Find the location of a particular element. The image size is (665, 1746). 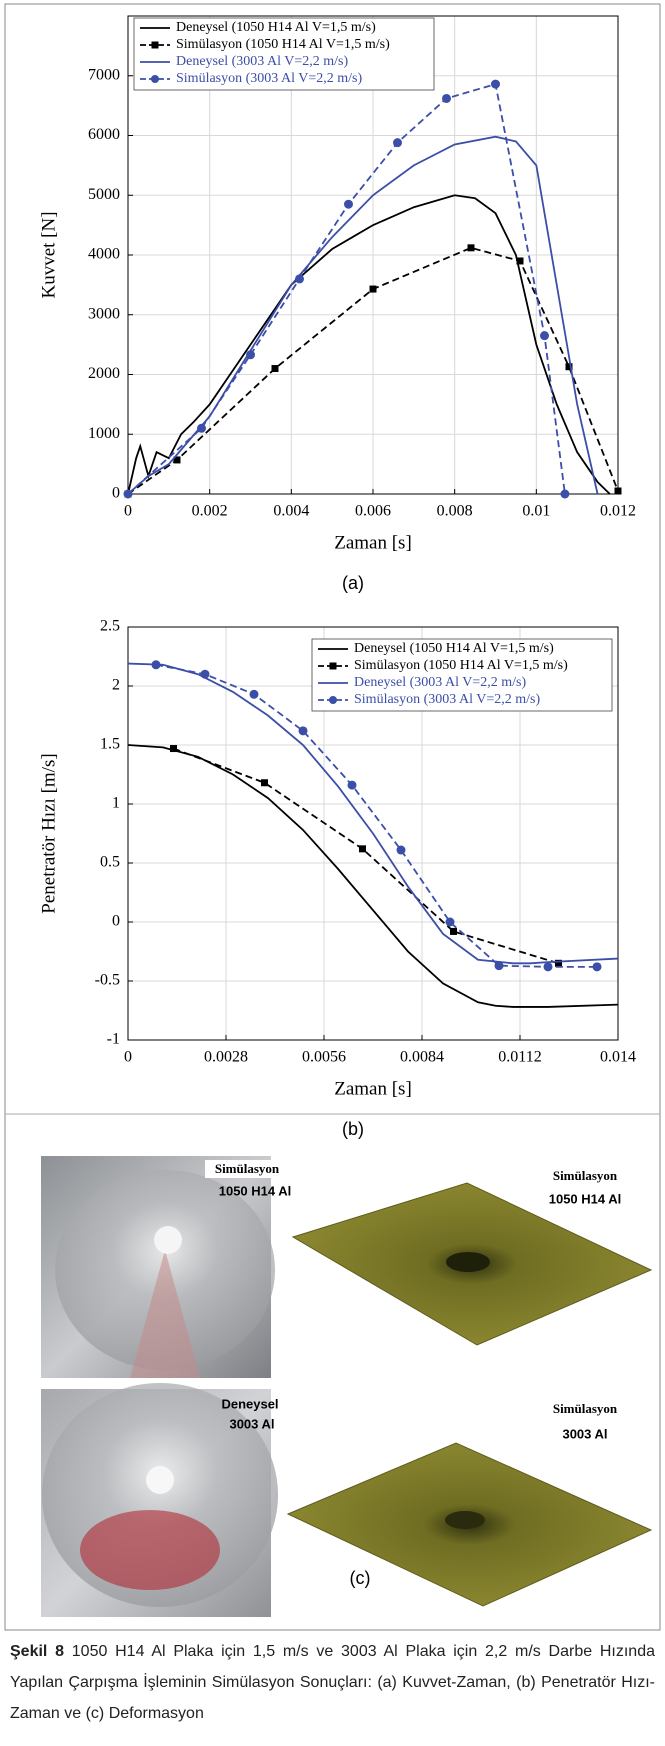

x-tick-label: 0.002 is located at coordinates (210, 511).